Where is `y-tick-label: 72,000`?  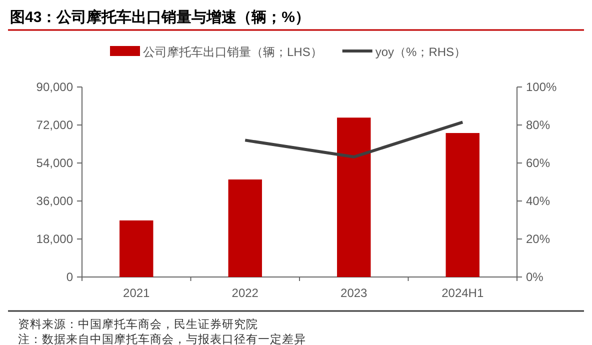
y-tick-label: 72,000 is located at coordinates (55, 125).